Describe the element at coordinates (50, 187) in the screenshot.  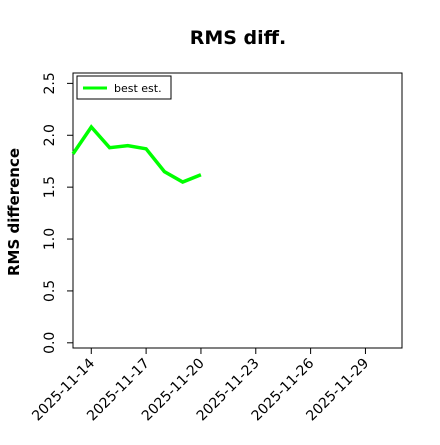
I see `y-tick-label: 1.5` at that location.